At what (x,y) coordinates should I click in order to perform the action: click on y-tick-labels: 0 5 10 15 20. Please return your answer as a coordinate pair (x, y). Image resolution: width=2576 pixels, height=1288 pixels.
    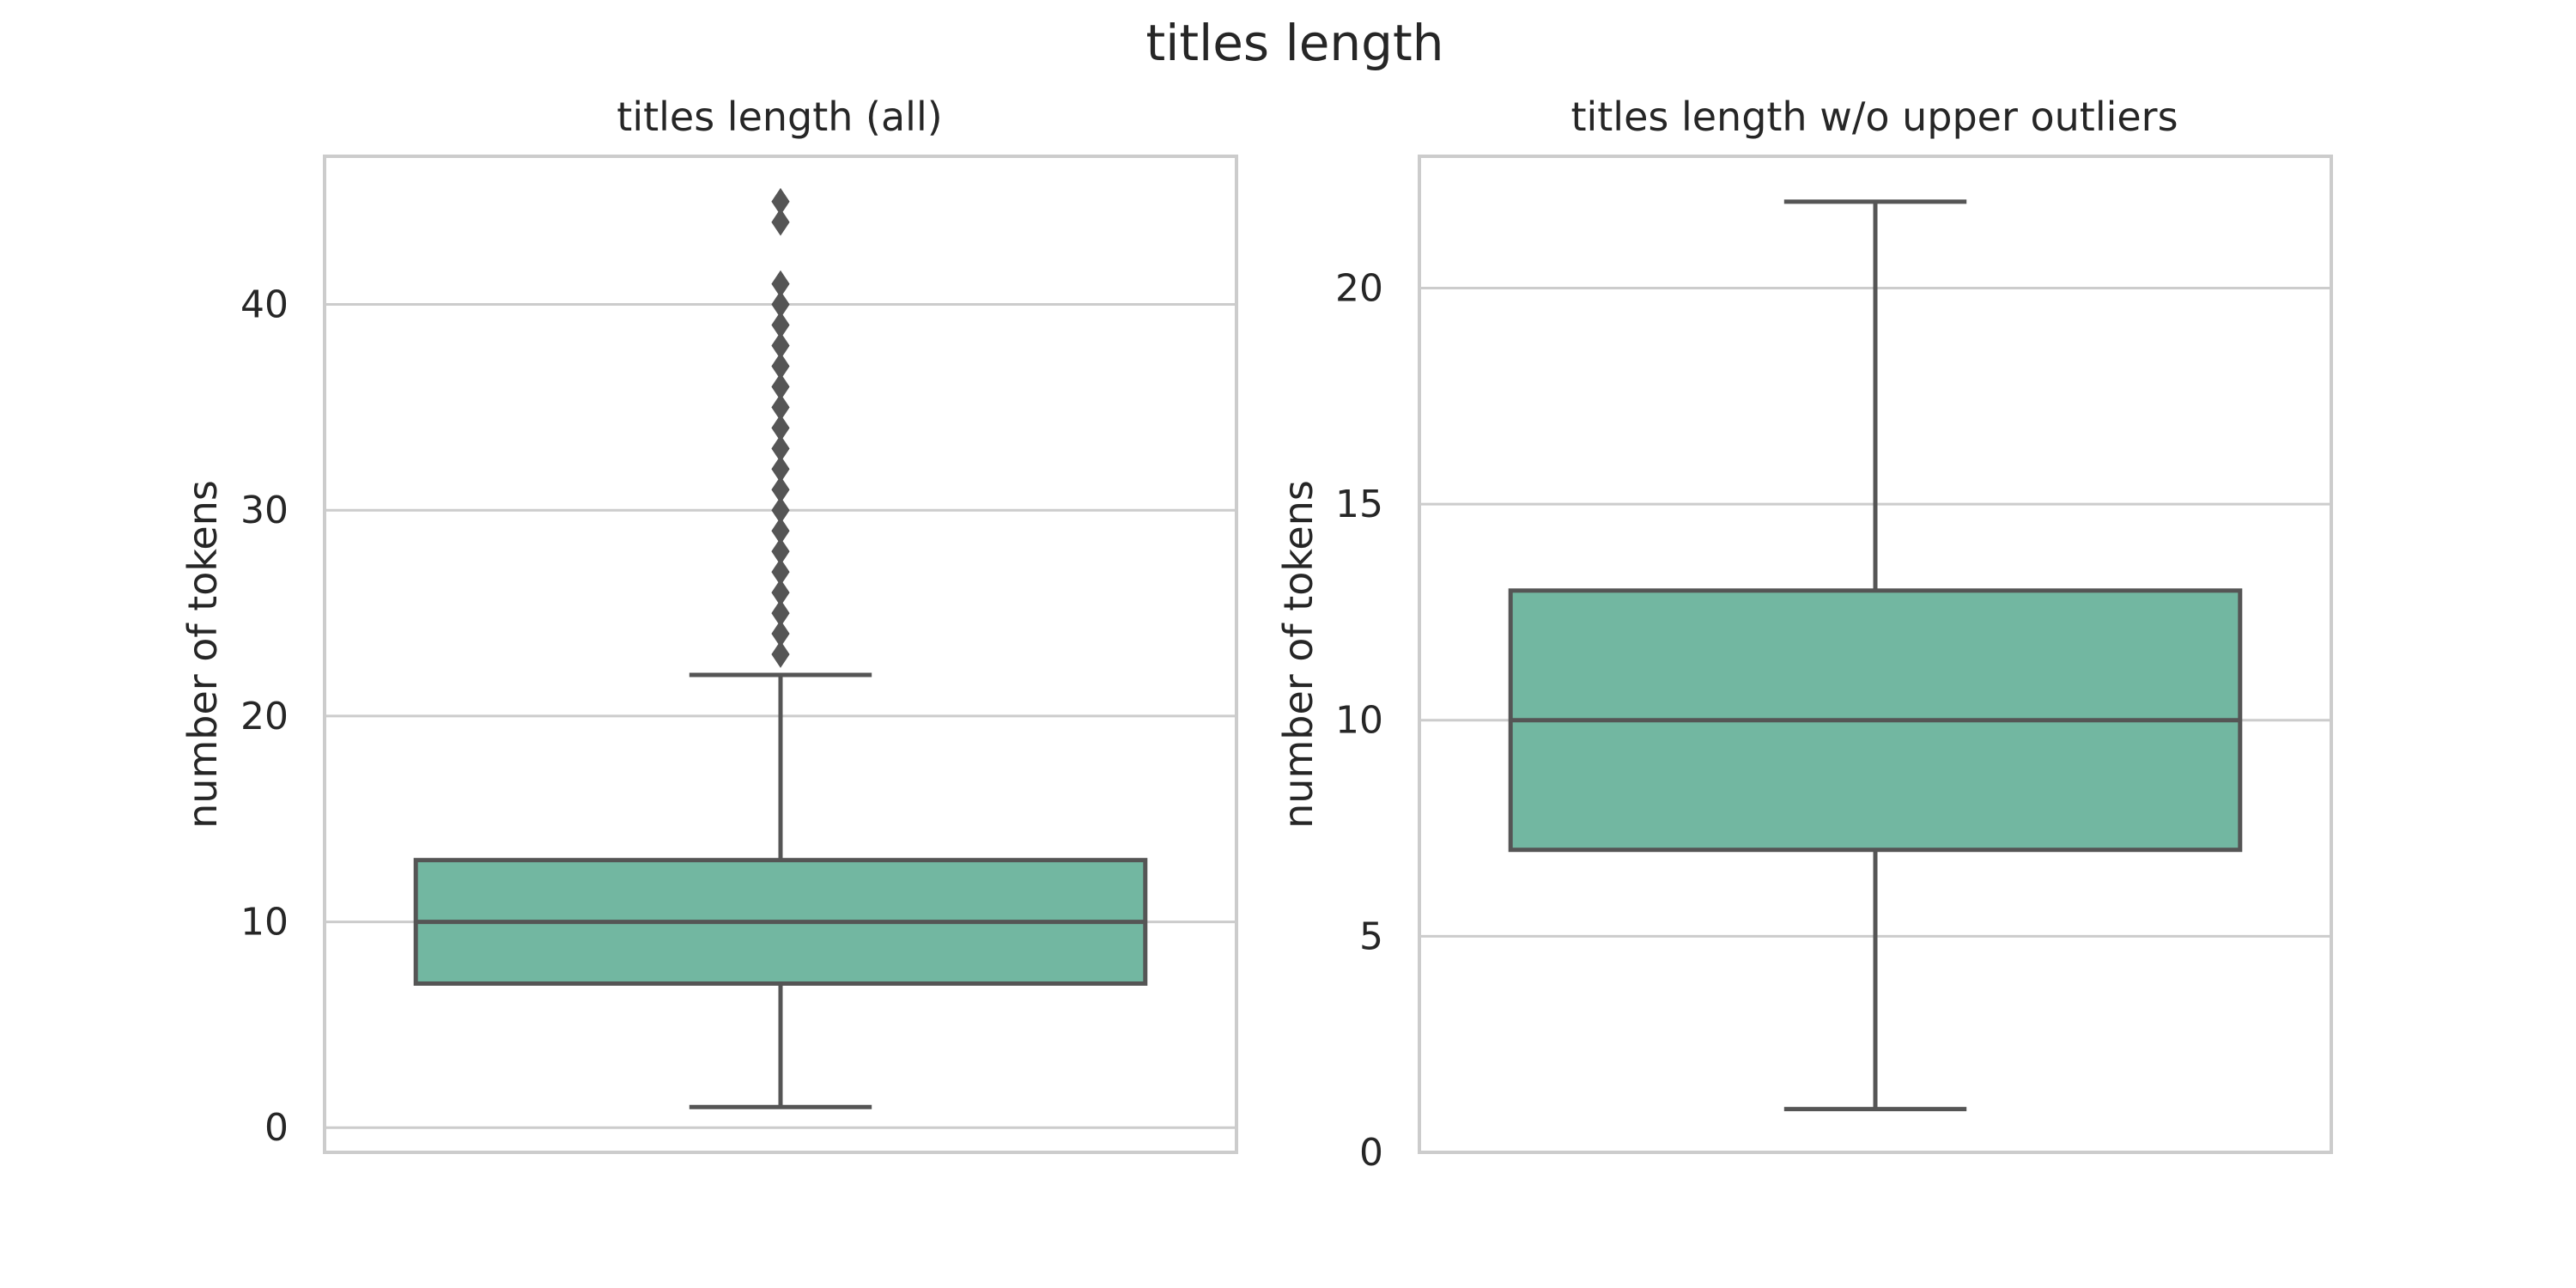
    Looking at the image, I should click on (1359, 720).